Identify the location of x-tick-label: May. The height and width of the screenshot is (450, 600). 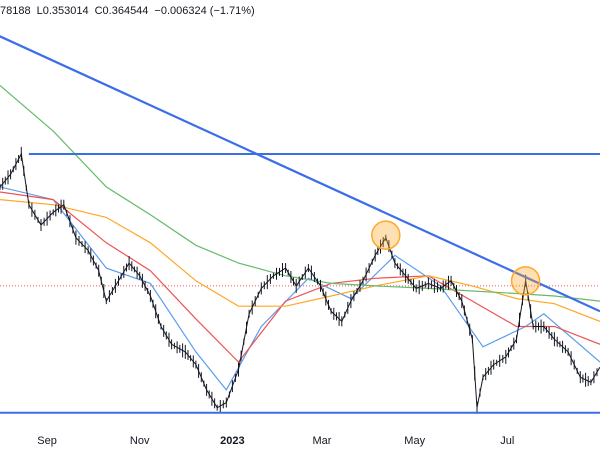
(414, 441).